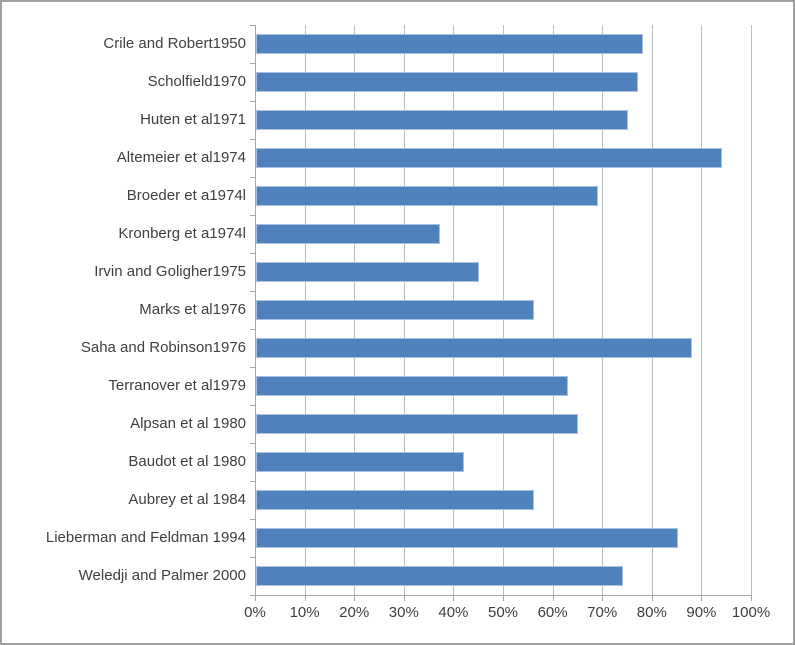 The image size is (795, 645). Describe the element at coordinates (552, 612) in the screenshot. I see `value-axis-tick-label: 60%` at that location.